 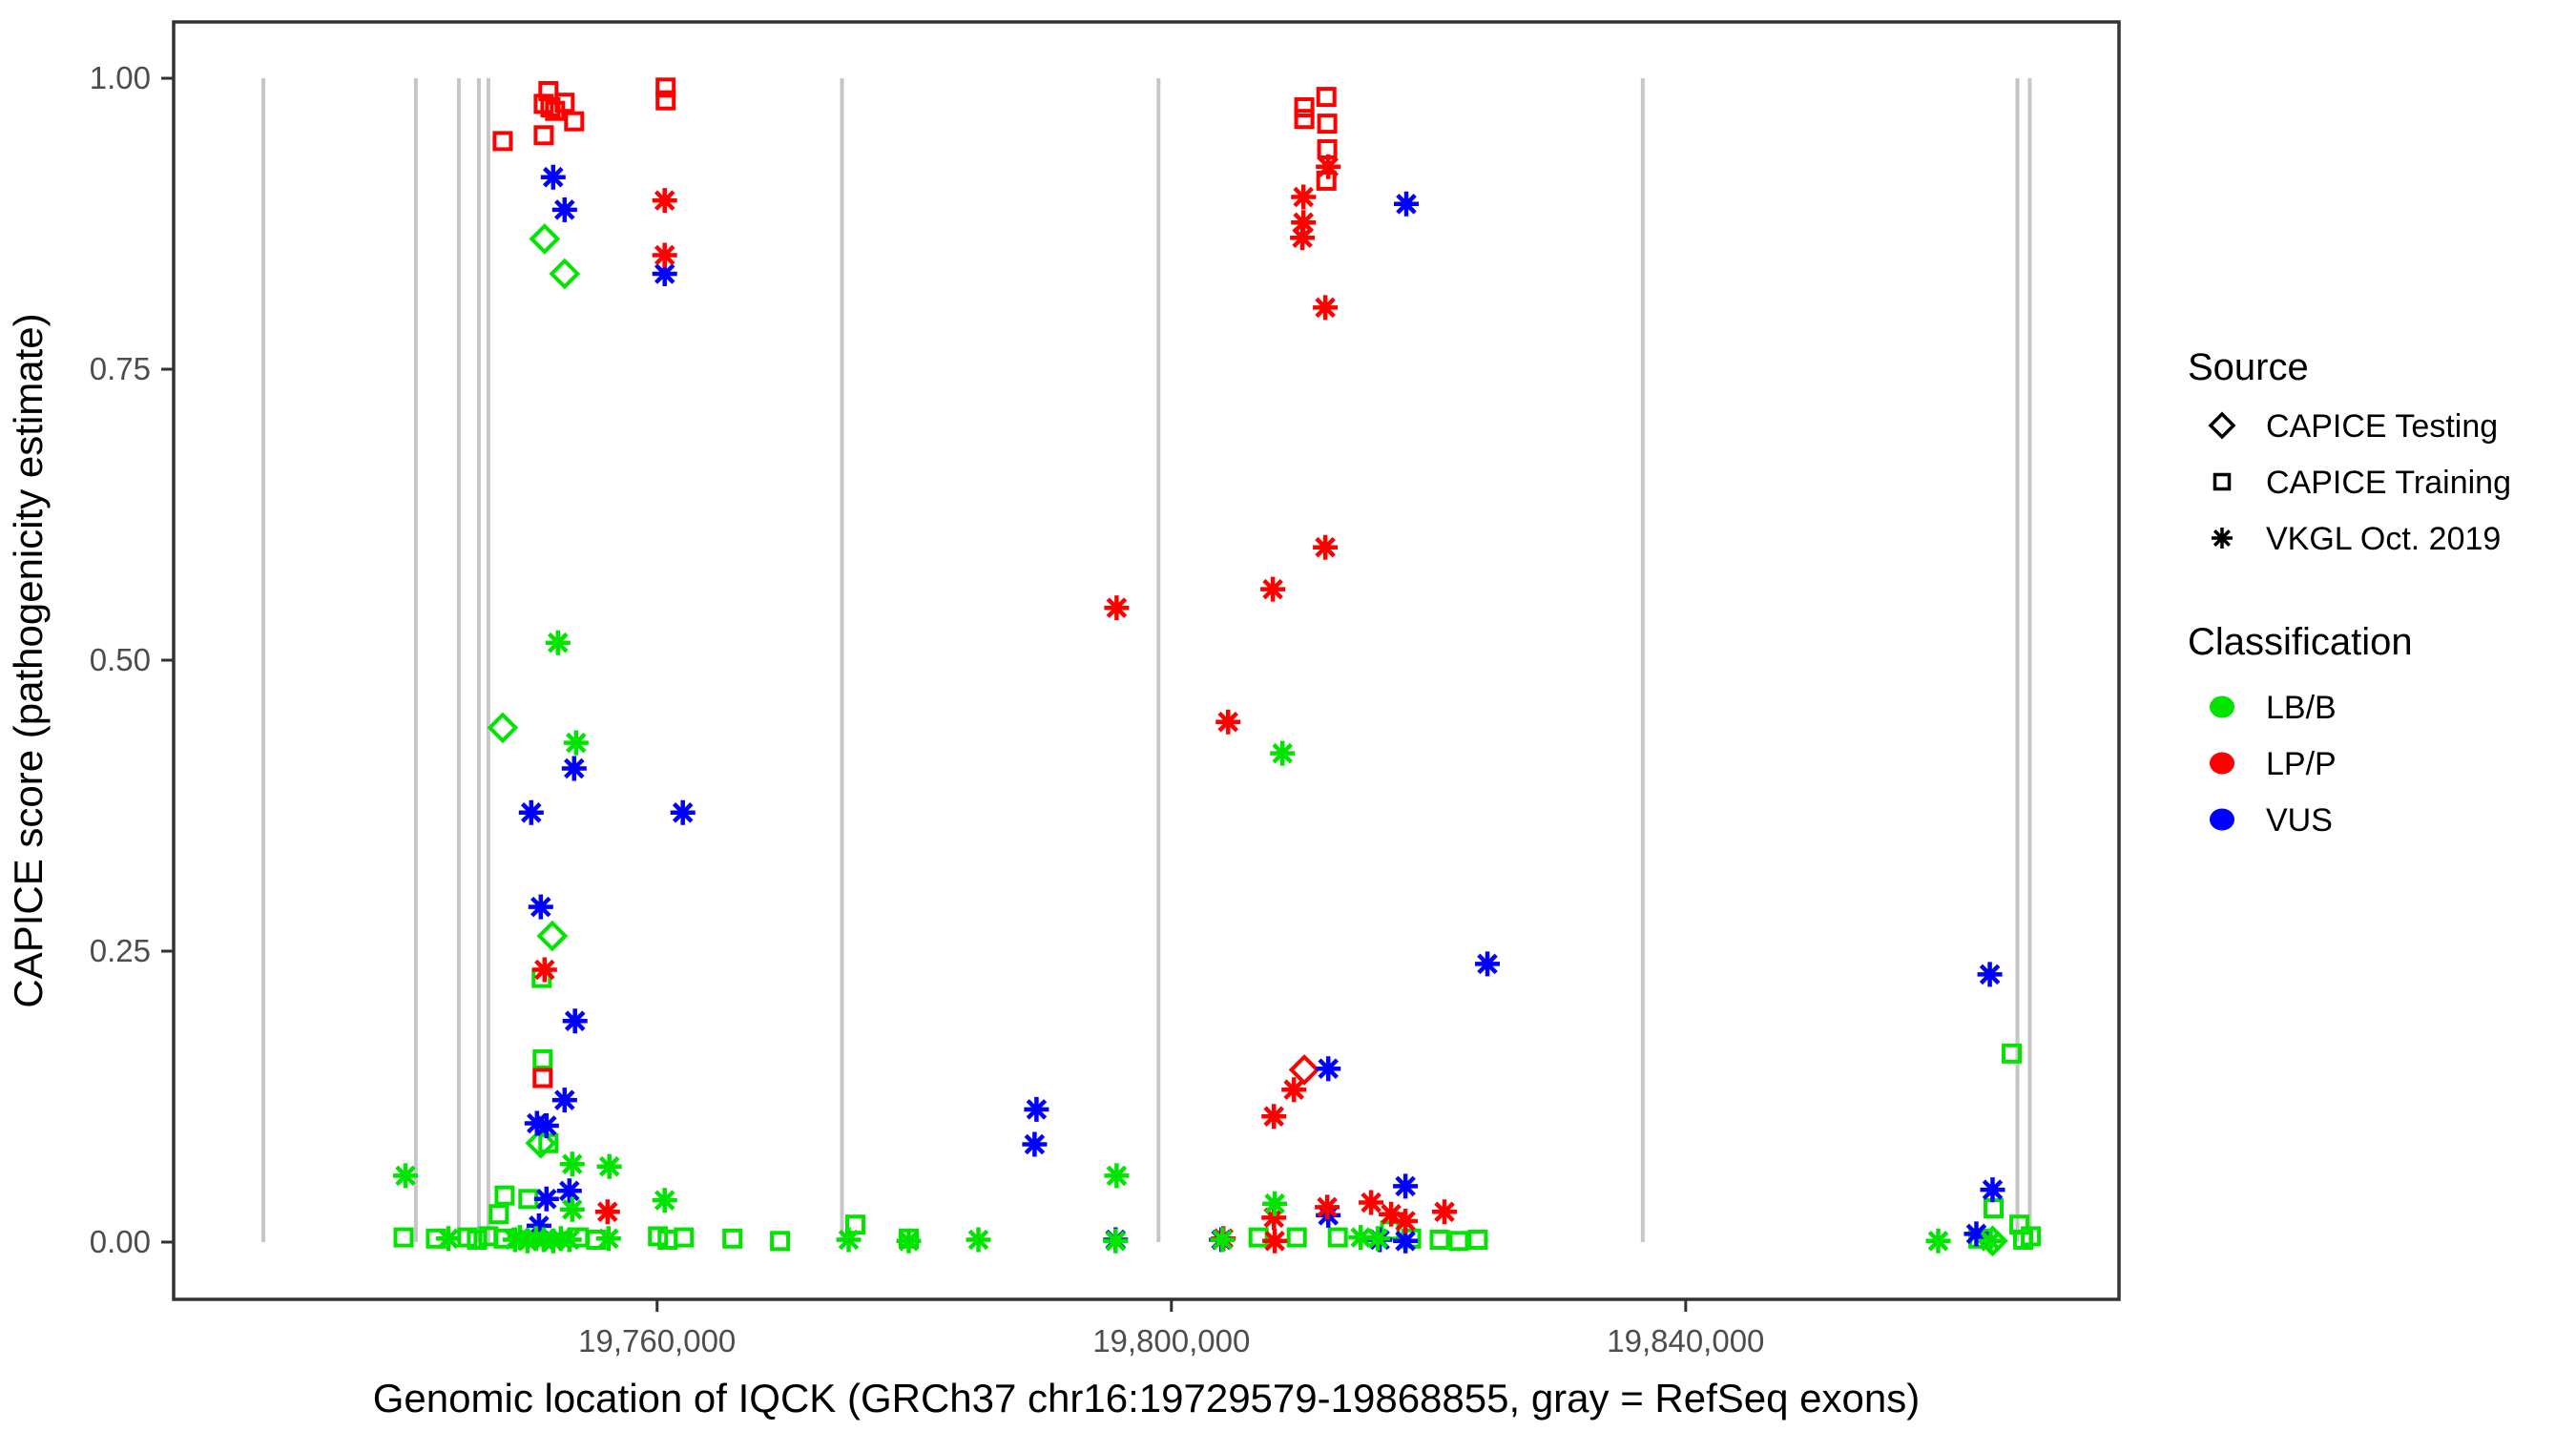 What do you see at coordinates (657, 1340) in the screenshot?
I see `x-tick-label-0: 19,760,000` at bounding box center [657, 1340].